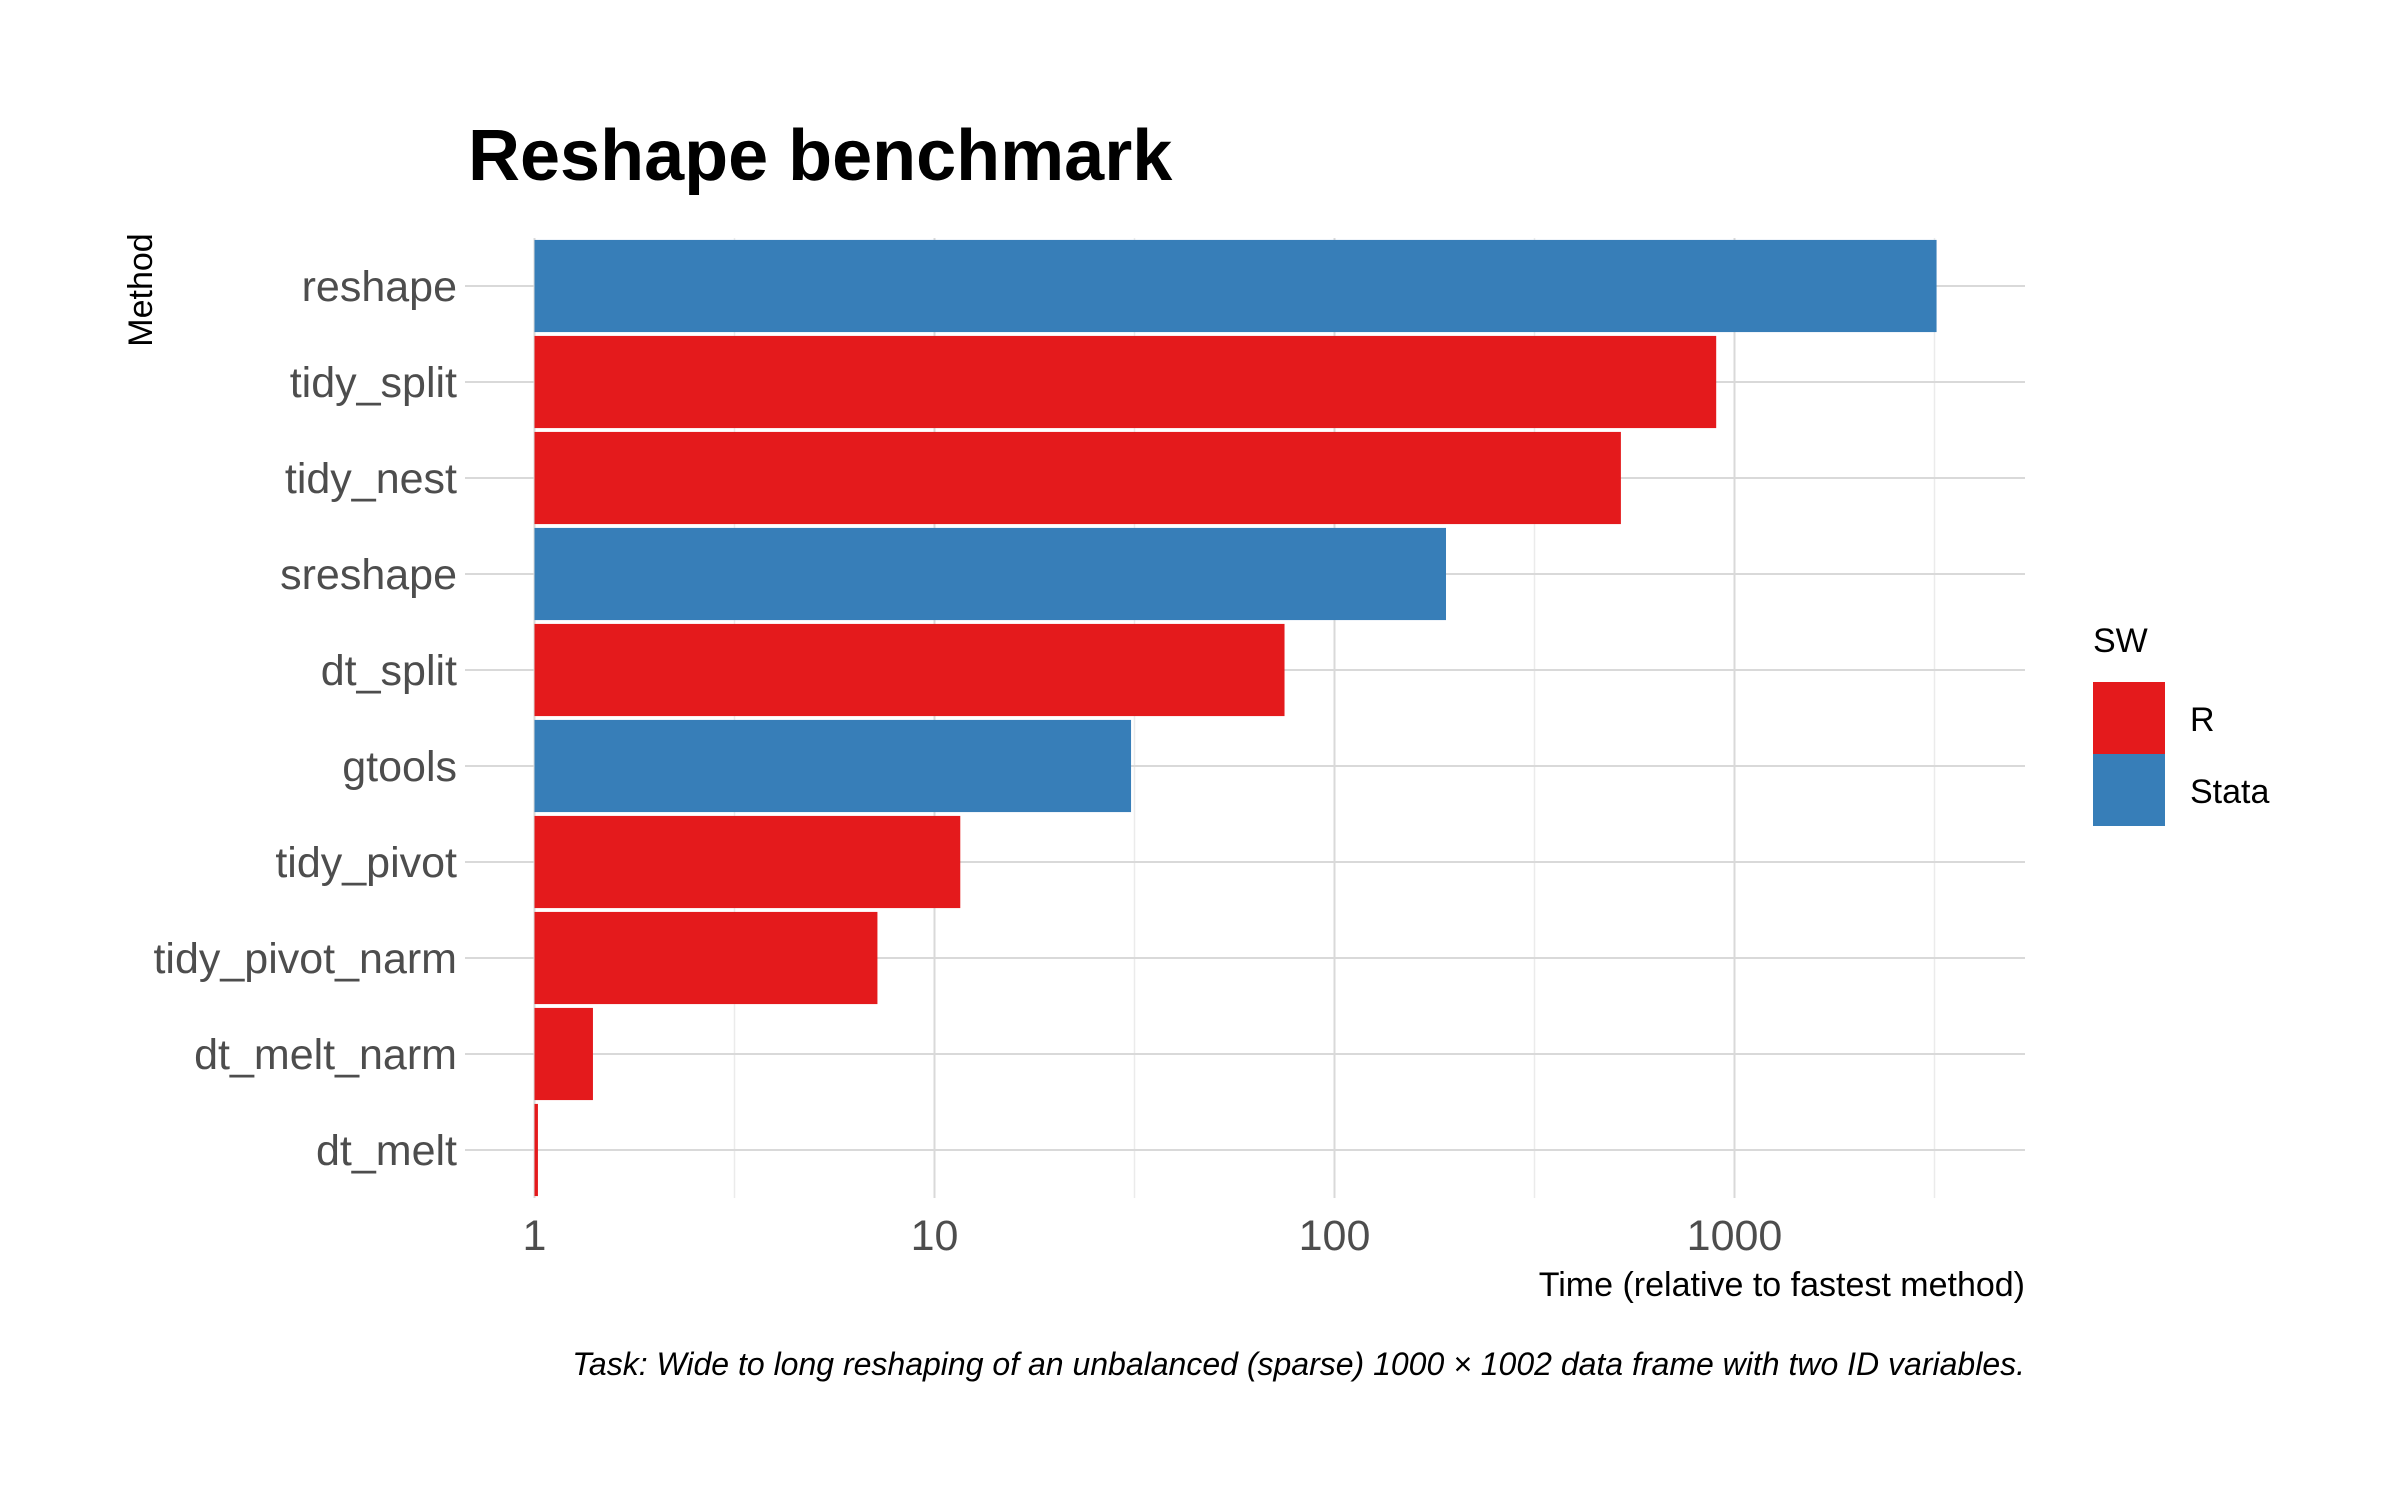 The width and height of the screenshot is (2400, 1500). I want to click on legend-title: SW, so click(2120, 641).